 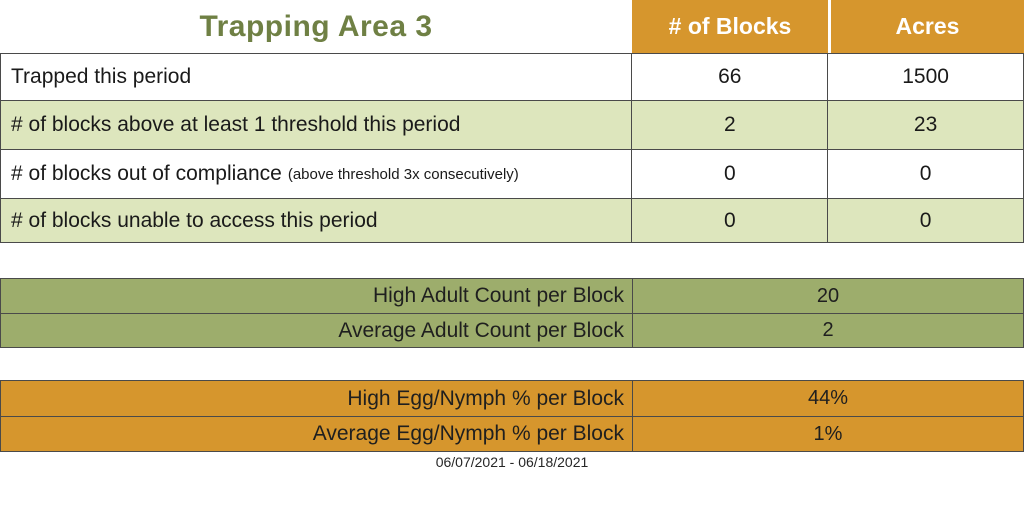 What do you see at coordinates (481, 330) in the screenshot?
I see `section-row-label: Average Adult Count per Block` at bounding box center [481, 330].